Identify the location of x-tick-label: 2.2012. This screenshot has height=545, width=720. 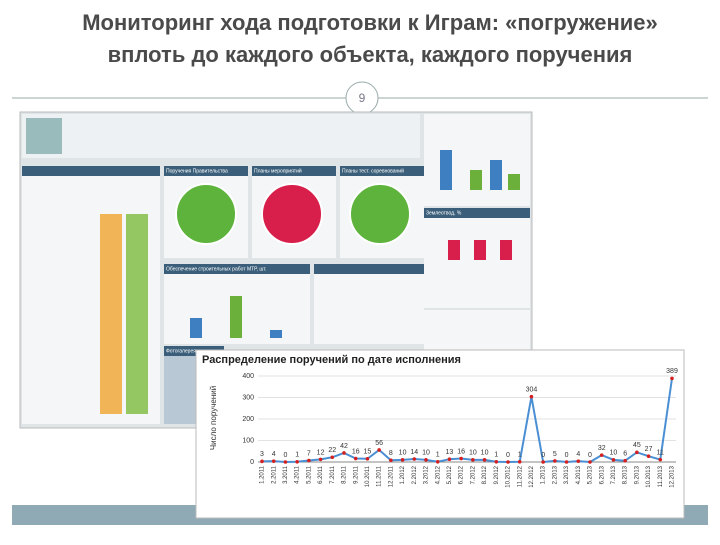
(415, 474).